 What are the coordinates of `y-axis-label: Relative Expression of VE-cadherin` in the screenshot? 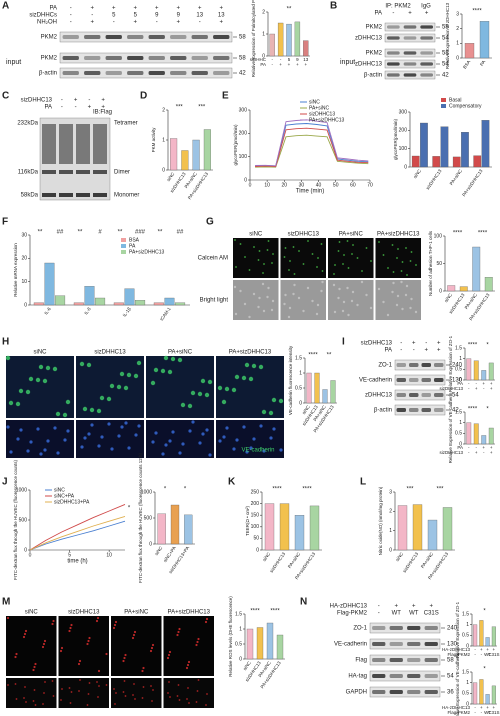 It's located at (457, 684).